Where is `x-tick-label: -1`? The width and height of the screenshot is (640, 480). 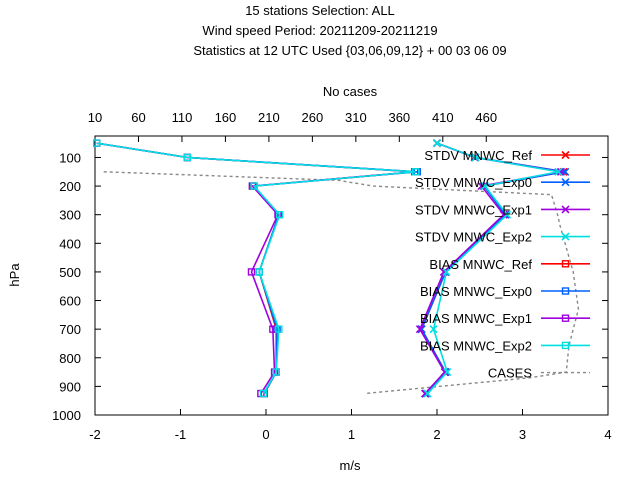 x-tick-label: -1 is located at coordinates (181, 434).